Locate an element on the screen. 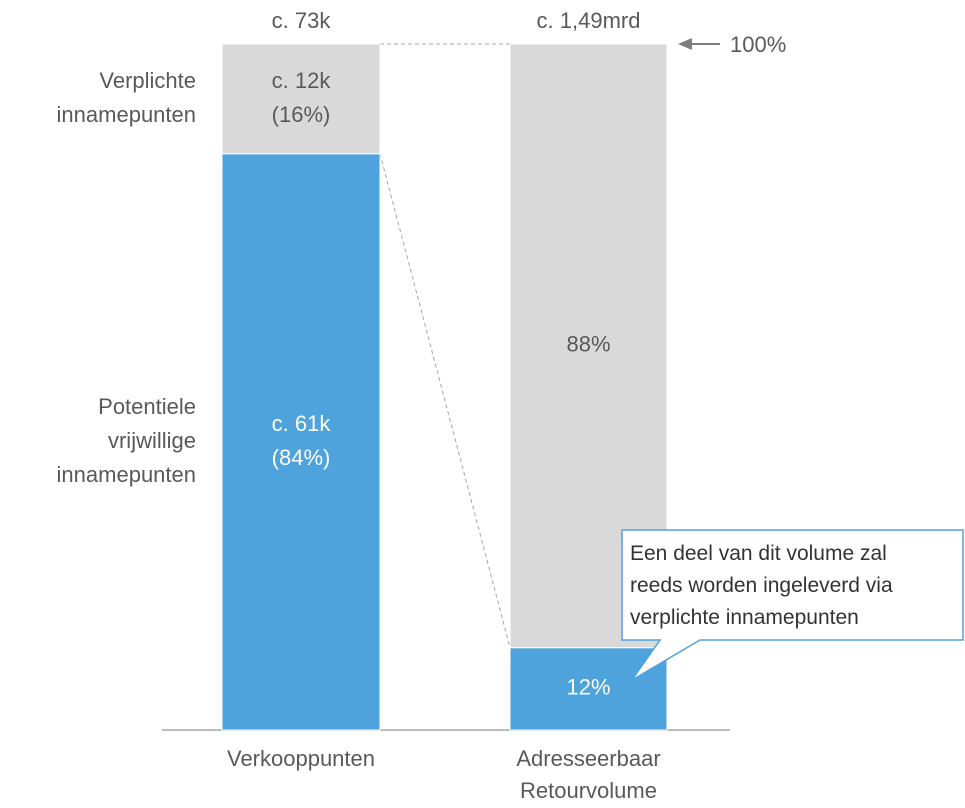 The height and width of the screenshot is (808, 965). arrow-head is located at coordinates (685, 44).